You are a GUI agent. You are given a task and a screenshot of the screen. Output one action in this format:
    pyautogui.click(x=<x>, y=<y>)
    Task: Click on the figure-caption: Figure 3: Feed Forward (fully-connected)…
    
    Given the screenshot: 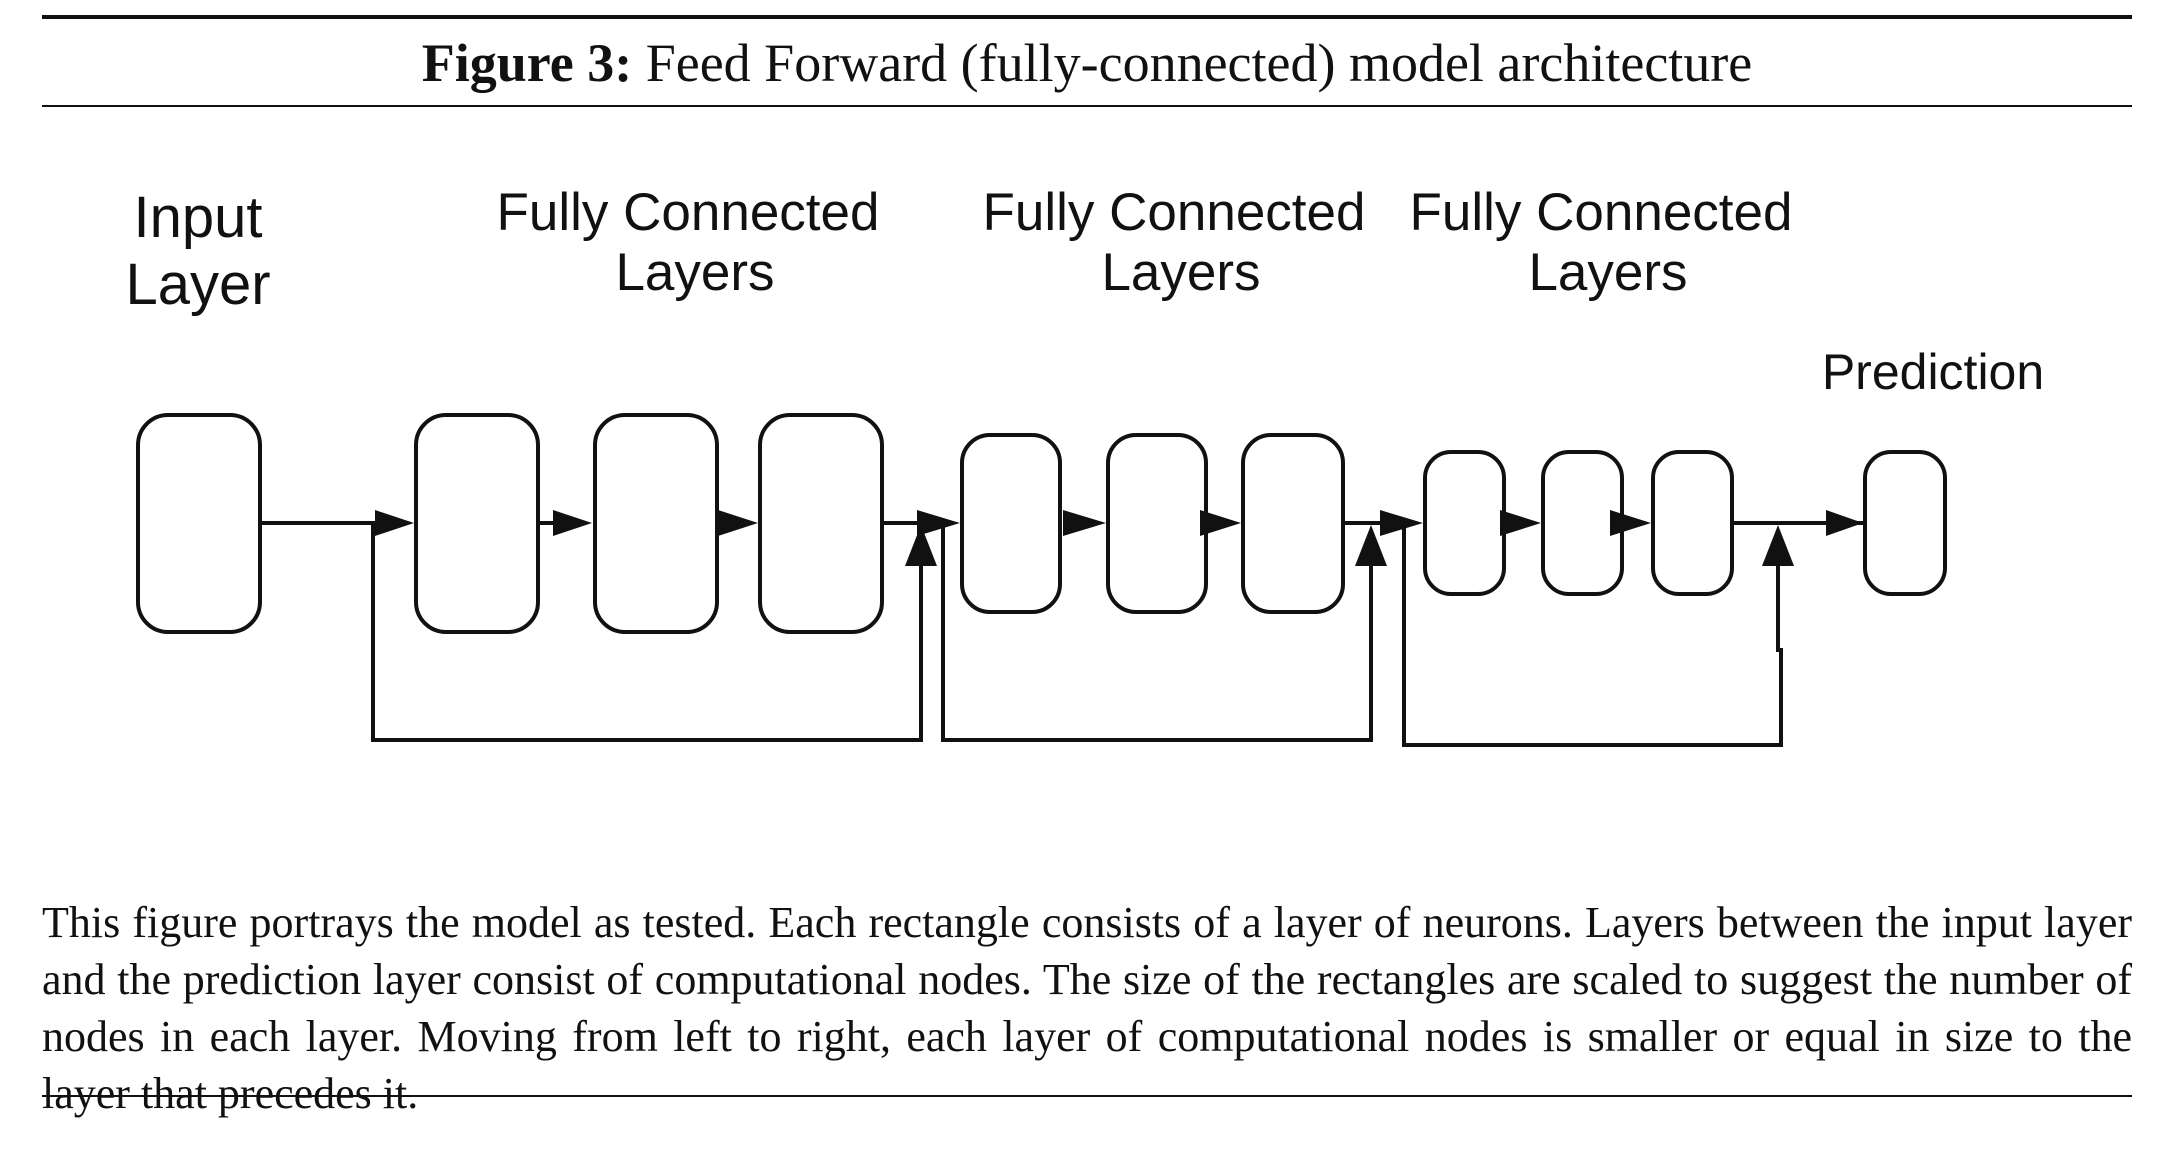 What is the action you would take?
    pyautogui.click(x=1087, y=63)
    